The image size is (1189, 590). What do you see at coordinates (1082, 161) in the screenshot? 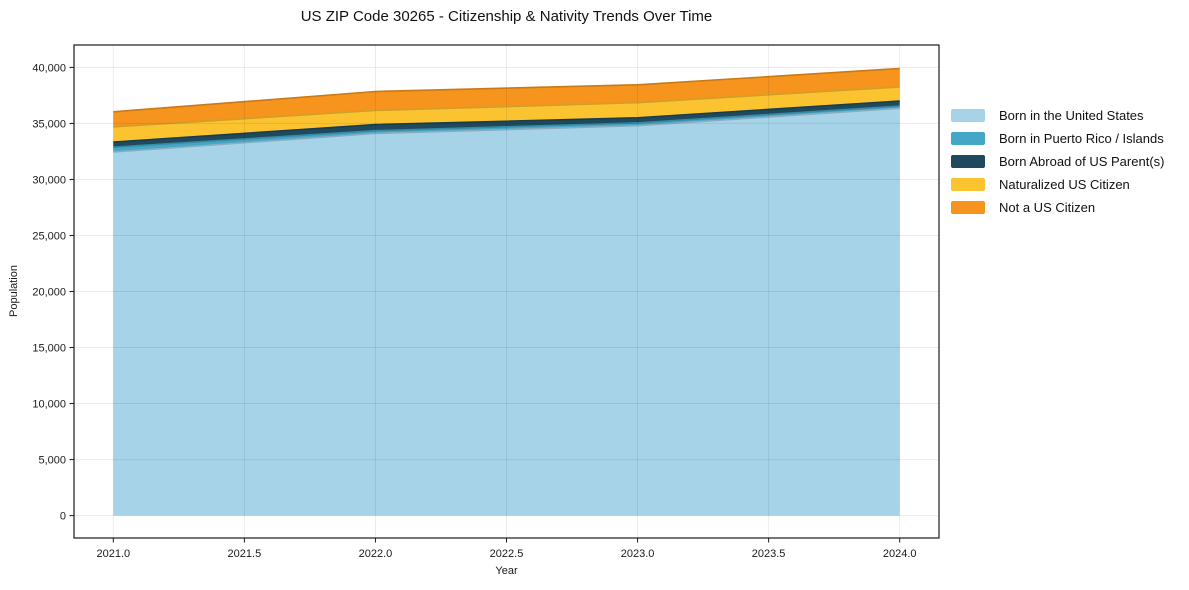
I see `legend-label: Born Abroad of US Parent(s)` at bounding box center [1082, 161].